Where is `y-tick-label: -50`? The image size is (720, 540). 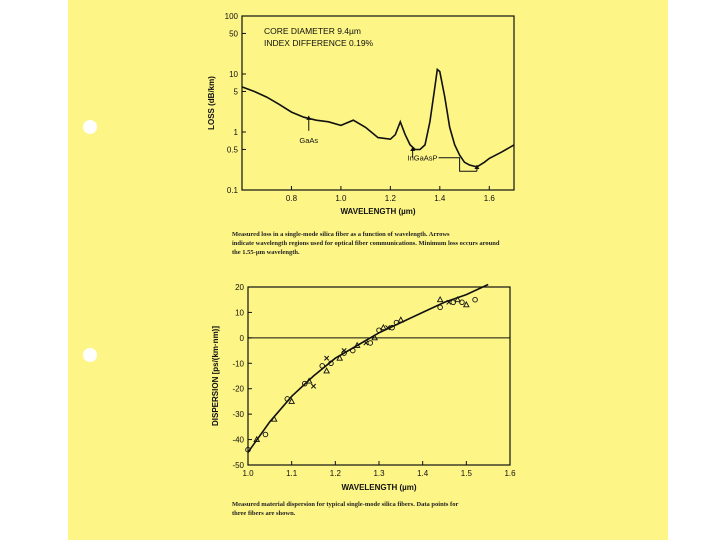 y-tick-label: -50 is located at coordinates (238, 465).